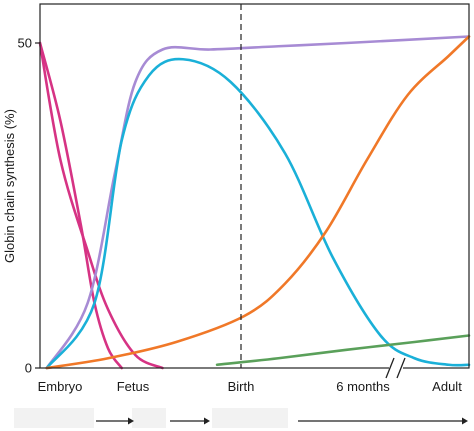 The height and width of the screenshot is (431, 474). Describe the element at coordinates (133, 386) in the screenshot. I see `x-tick-label: Fetus` at that location.